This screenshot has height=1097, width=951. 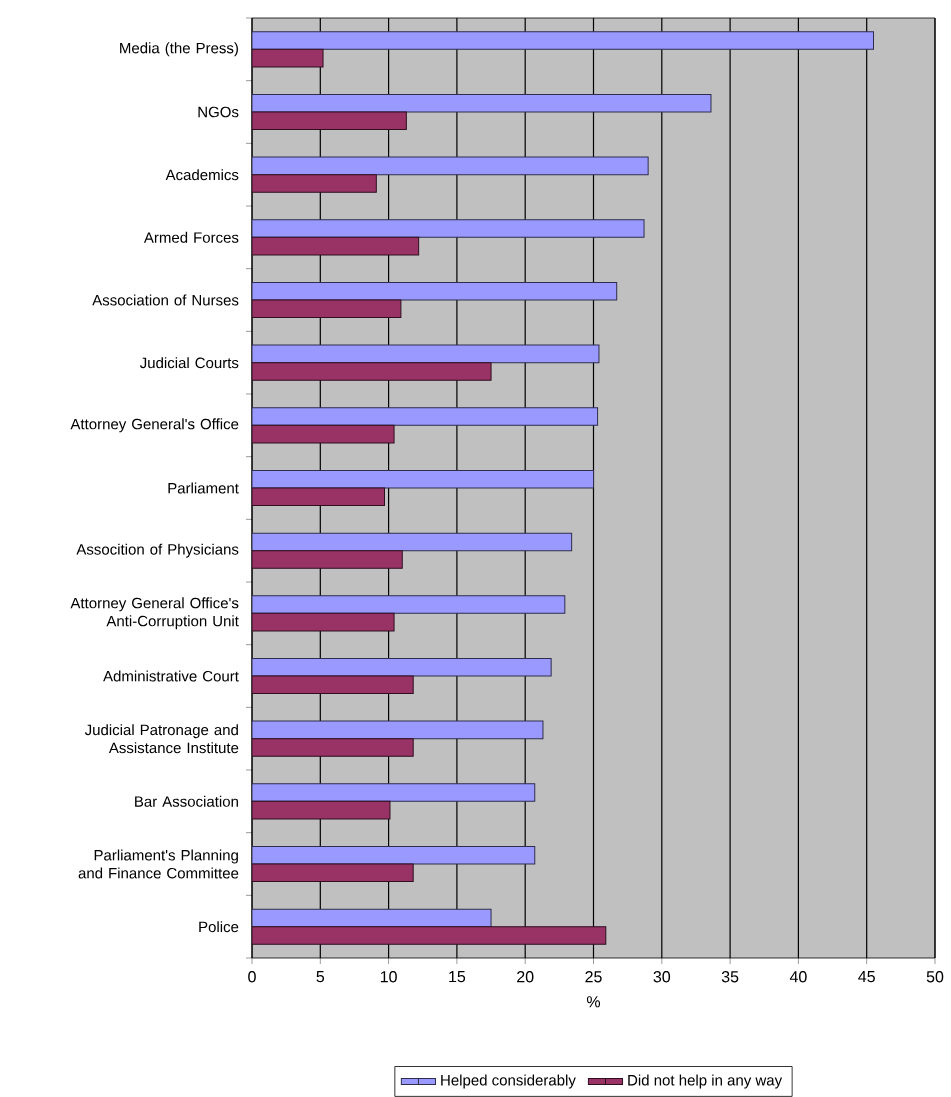 I want to click on x-tick-label: 35, so click(x=730, y=977).